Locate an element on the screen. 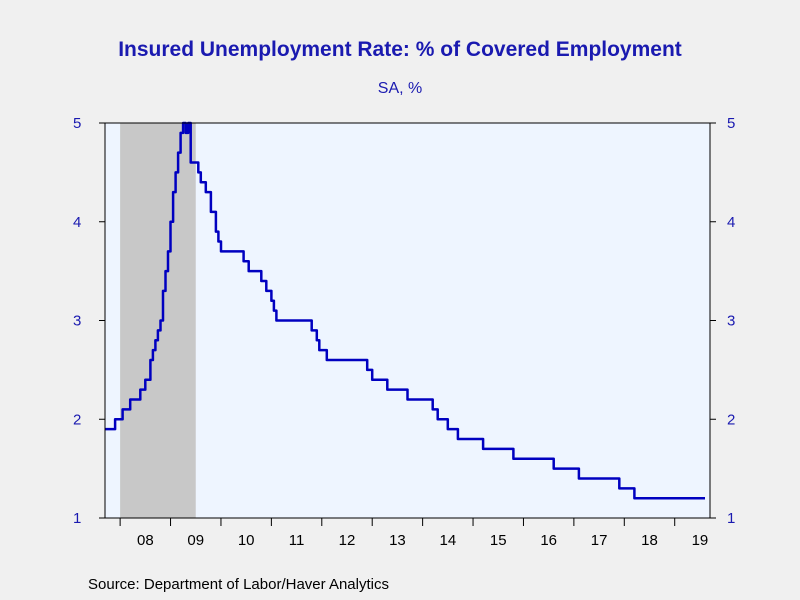 Image resolution: width=800 pixels, height=600 pixels. y-tick-label-right: 3 is located at coordinates (731, 321).